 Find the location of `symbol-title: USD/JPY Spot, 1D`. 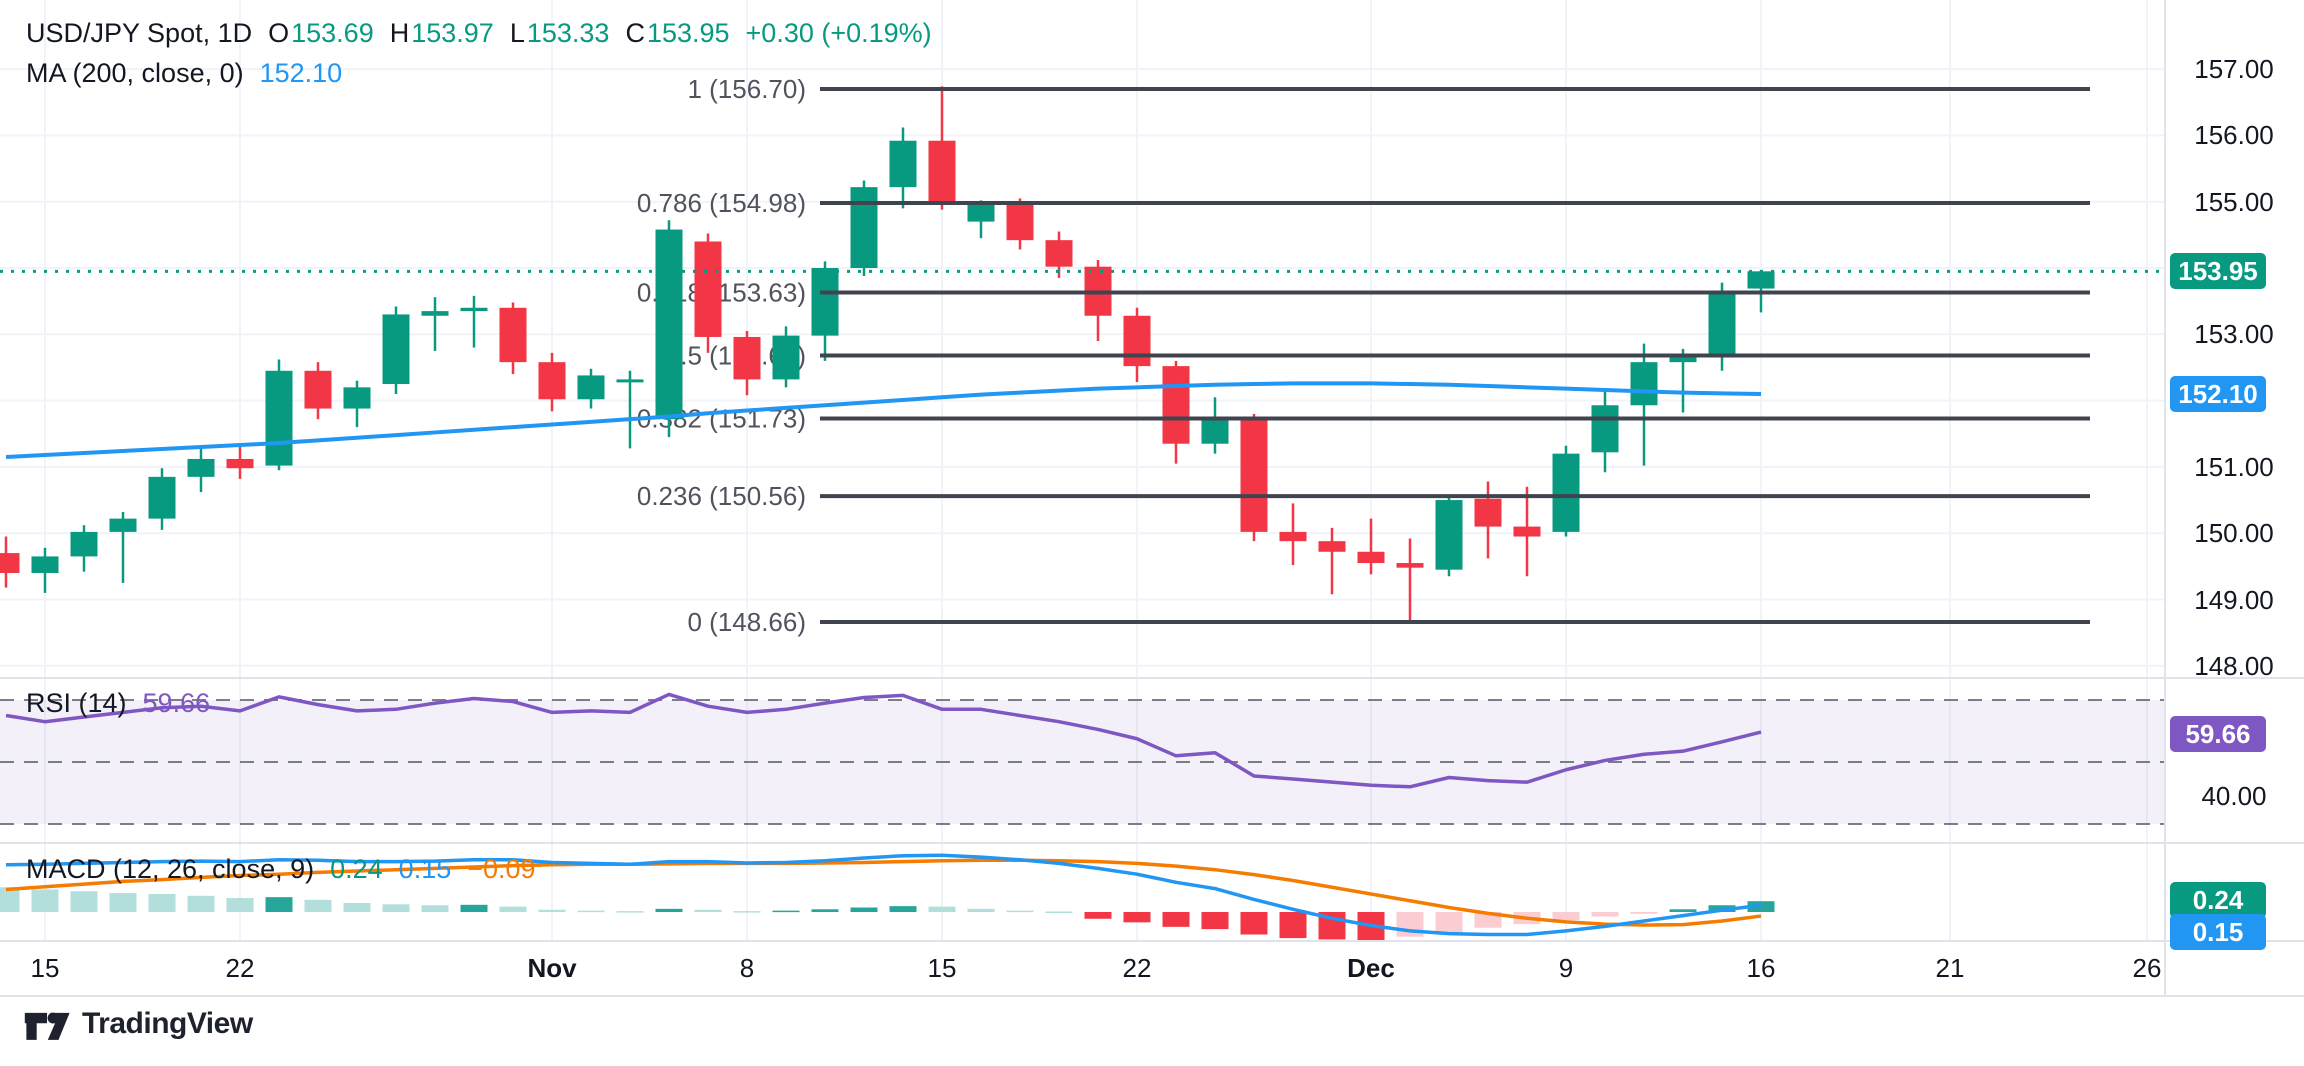

symbol-title: USD/JPY Spot, 1D is located at coordinates (139, 33).